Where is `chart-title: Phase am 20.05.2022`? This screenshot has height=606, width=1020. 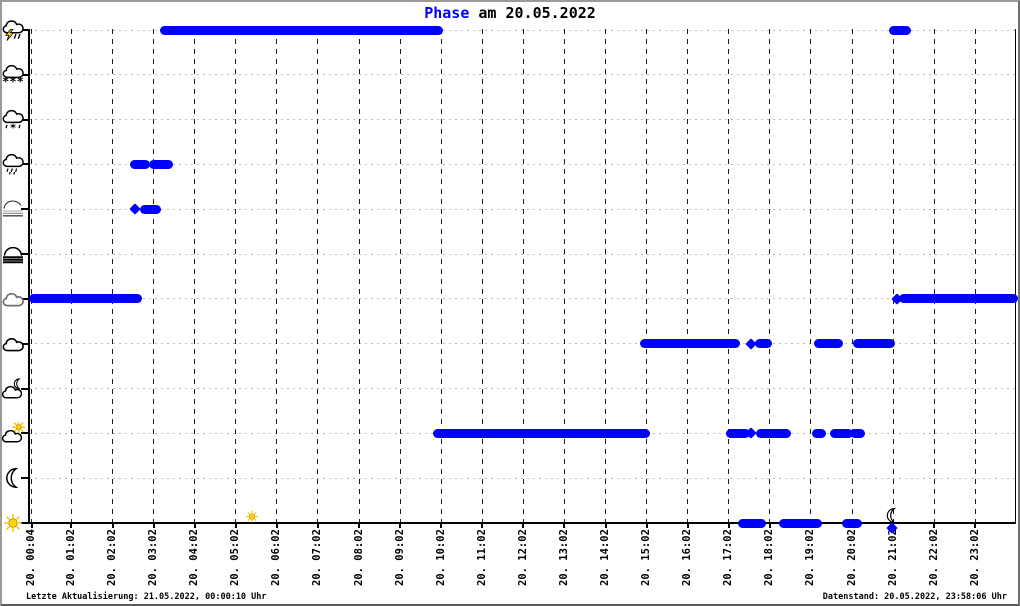 chart-title: Phase am 20.05.2022 is located at coordinates (510, 13).